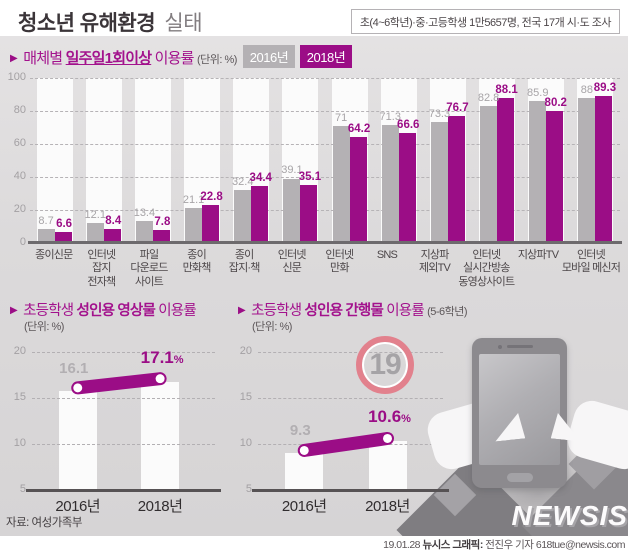 Image resolution: width=628 pixels, height=552 pixels. I want to click on adult-19-badge-icon: 19, so click(385, 365).